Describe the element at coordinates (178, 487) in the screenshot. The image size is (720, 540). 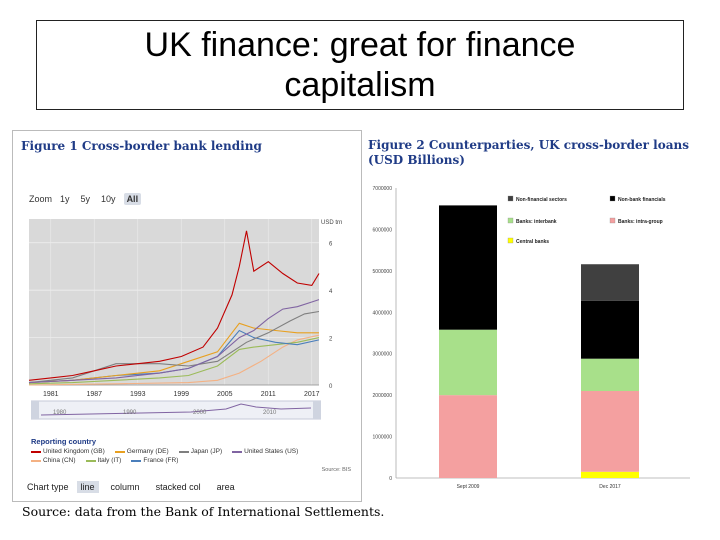
I see `chart-type-stacked-col-button: stacked col` at that location.